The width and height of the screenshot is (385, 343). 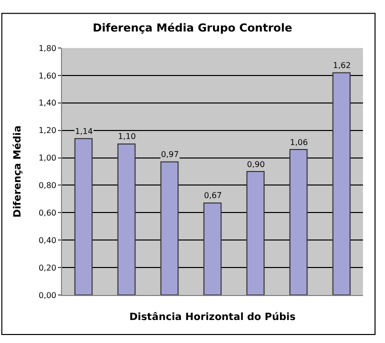 What do you see at coordinates (299, 142) in the screenshot?
I see `data-label: 1,06` at bounding box center [299, 142].